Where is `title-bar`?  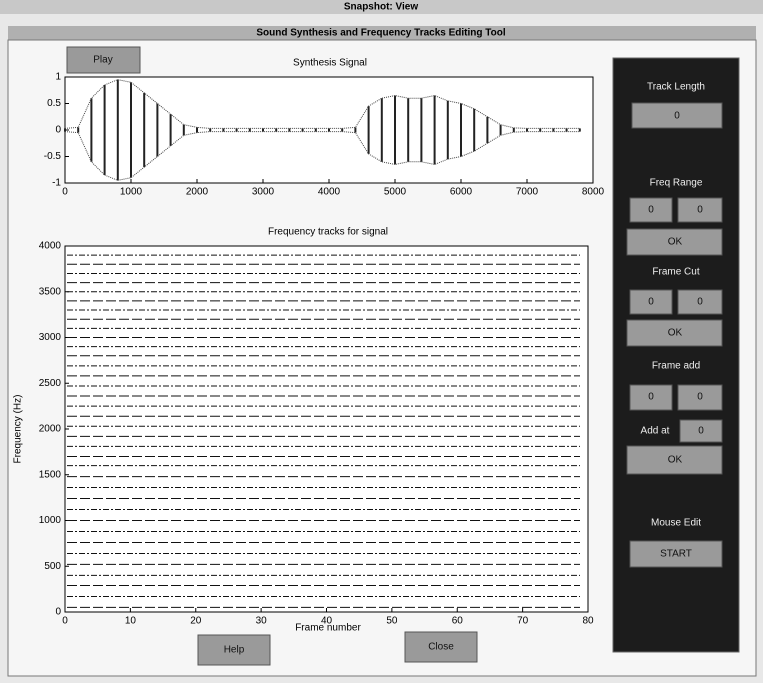 title-bar is located at coordinates (381, 7).